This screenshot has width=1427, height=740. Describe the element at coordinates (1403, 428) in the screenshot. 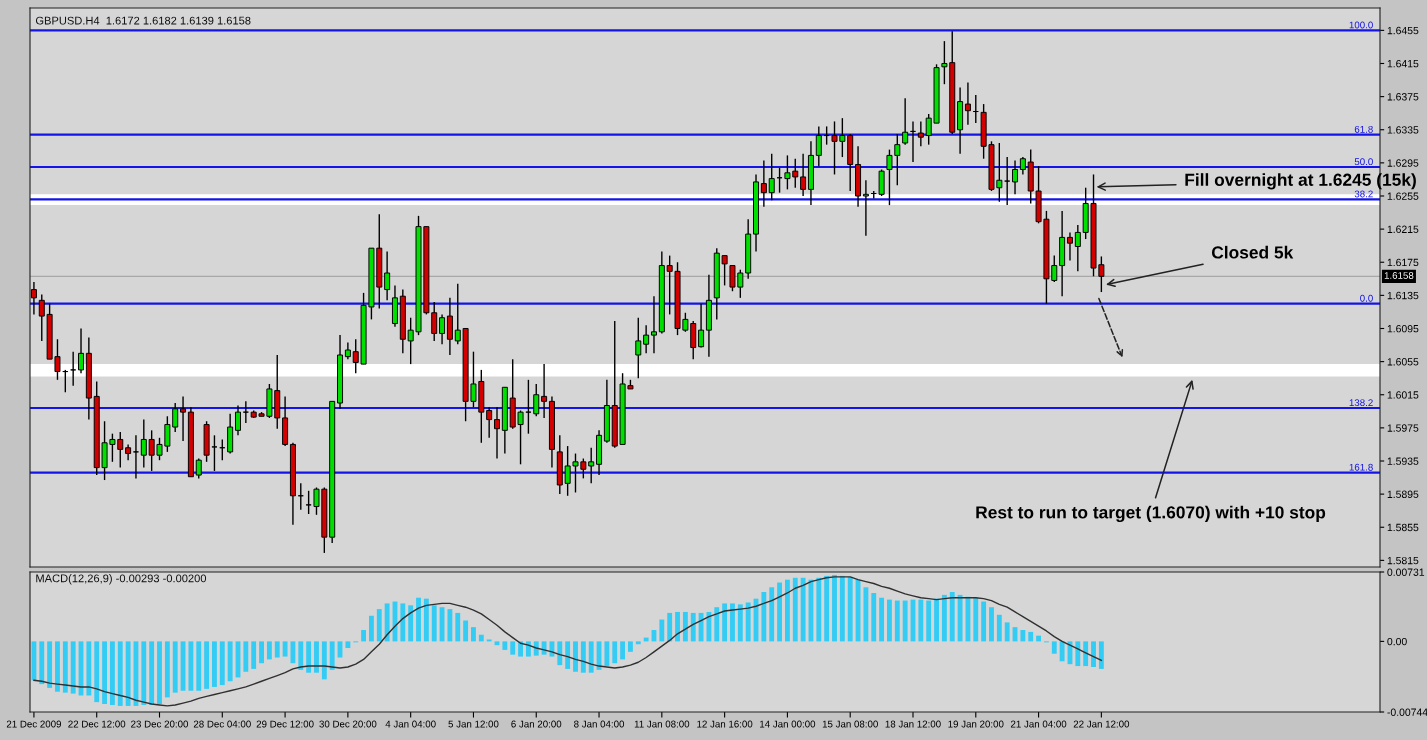

I see `y-tick-label: 1.5975` at that location.